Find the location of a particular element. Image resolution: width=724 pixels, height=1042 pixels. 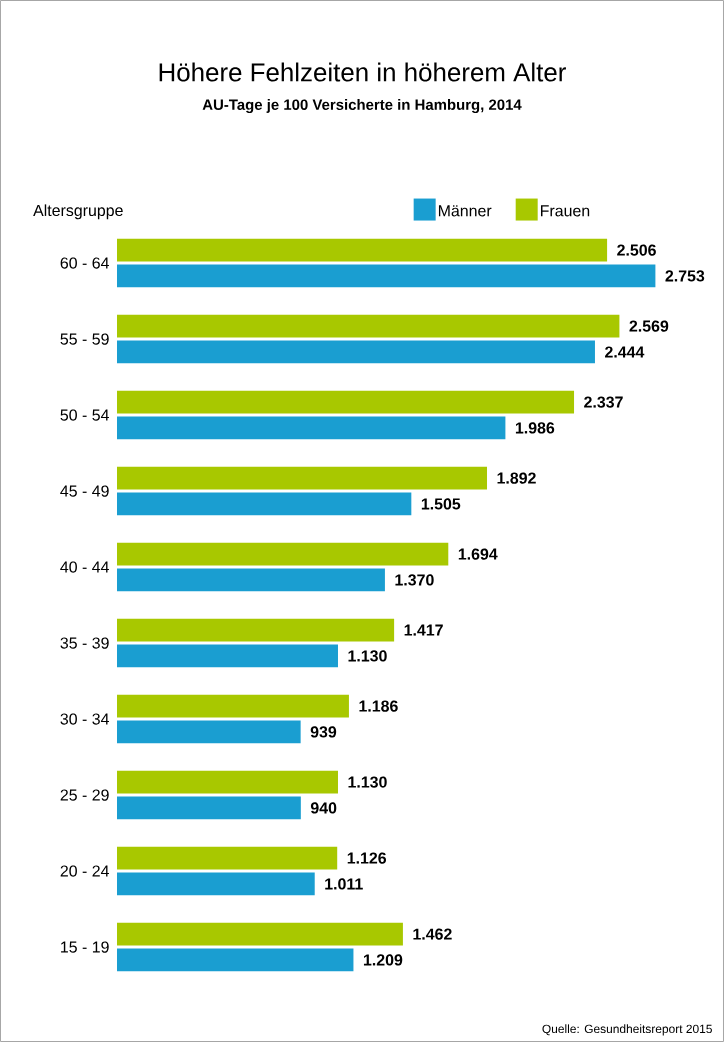

data-label: 2.444 is located at coordinates (625, 352).